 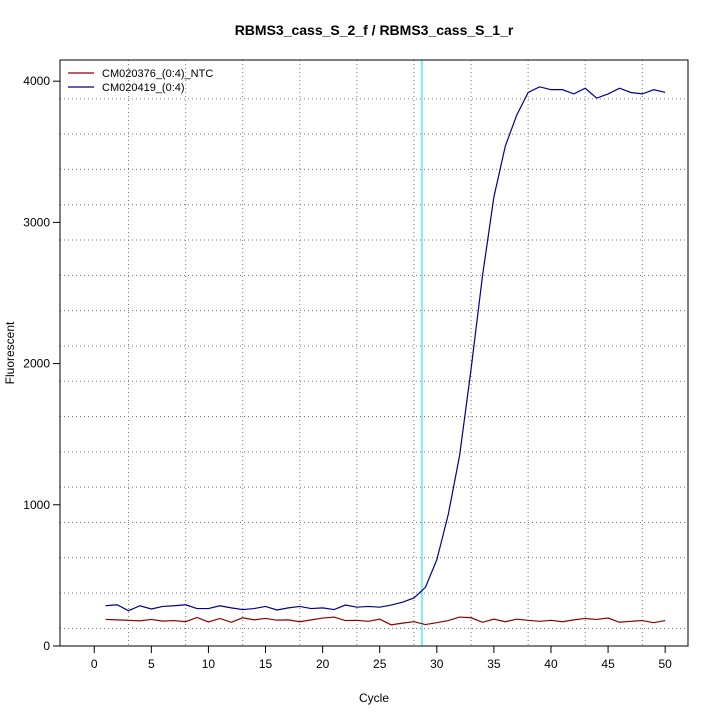 What do you see at coordinates (36, 222) in the screenshot?
I see `y-tick-label: 3000` at bounding box center [36, 222].